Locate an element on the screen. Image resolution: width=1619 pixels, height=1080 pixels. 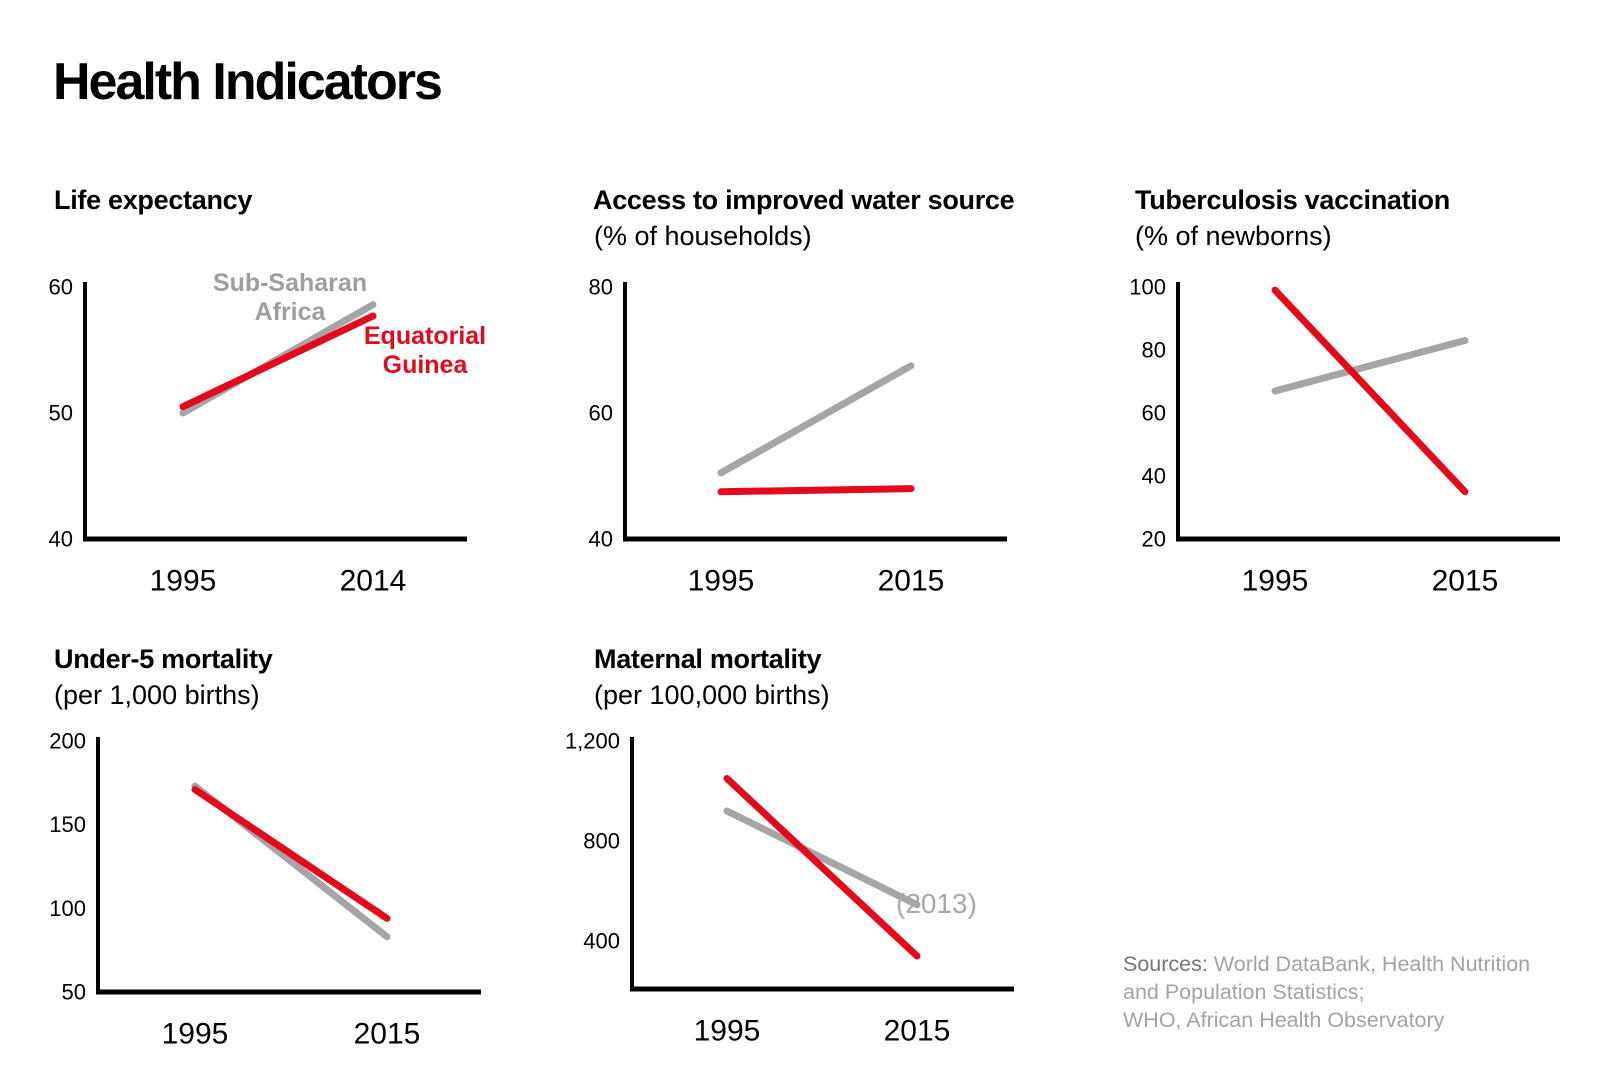
legend-label-sub-saharan-africa: Sub-Saharan Africa is located at coordinates (290, 298).